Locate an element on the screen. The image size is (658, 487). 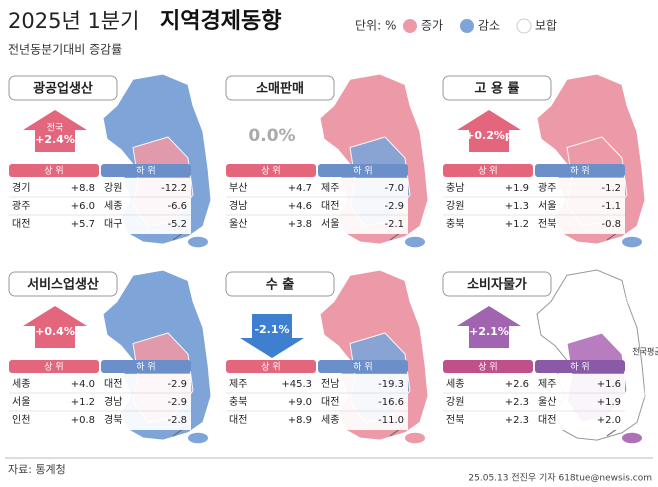
region: 전북 is located at coordinates (547, 224).